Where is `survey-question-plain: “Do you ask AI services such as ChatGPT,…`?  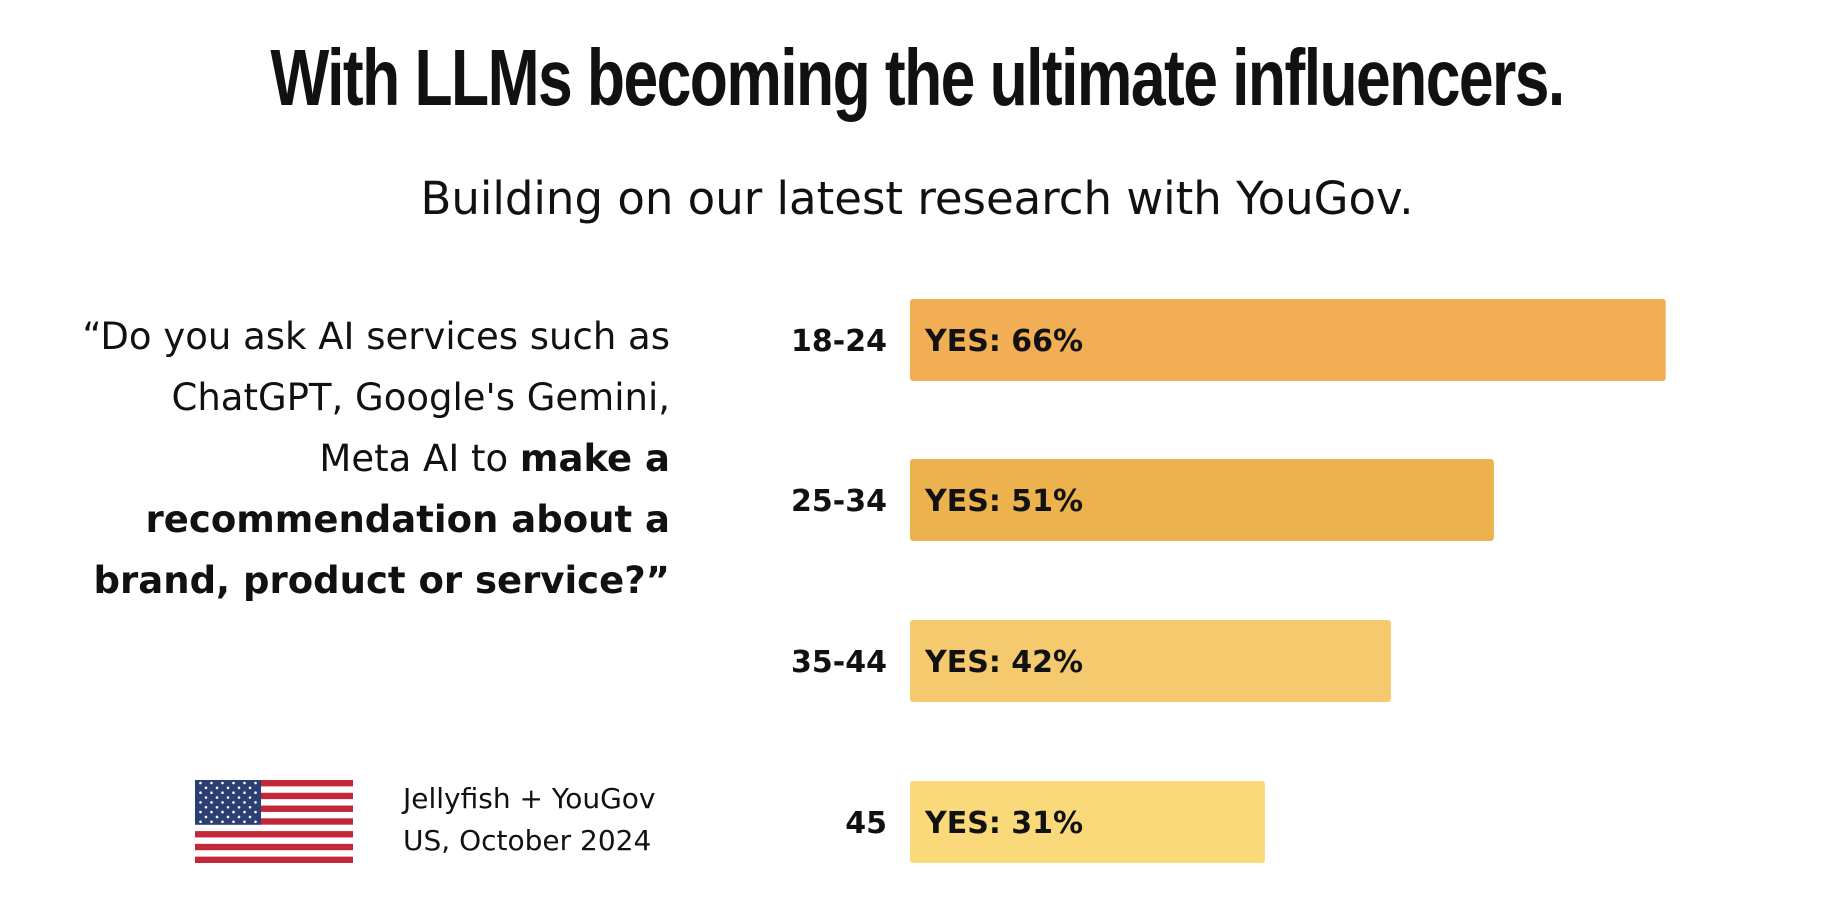
survey-question-plain: “Do you ask AI services such as ChatGPT,… is located at coordinates (376, 397).